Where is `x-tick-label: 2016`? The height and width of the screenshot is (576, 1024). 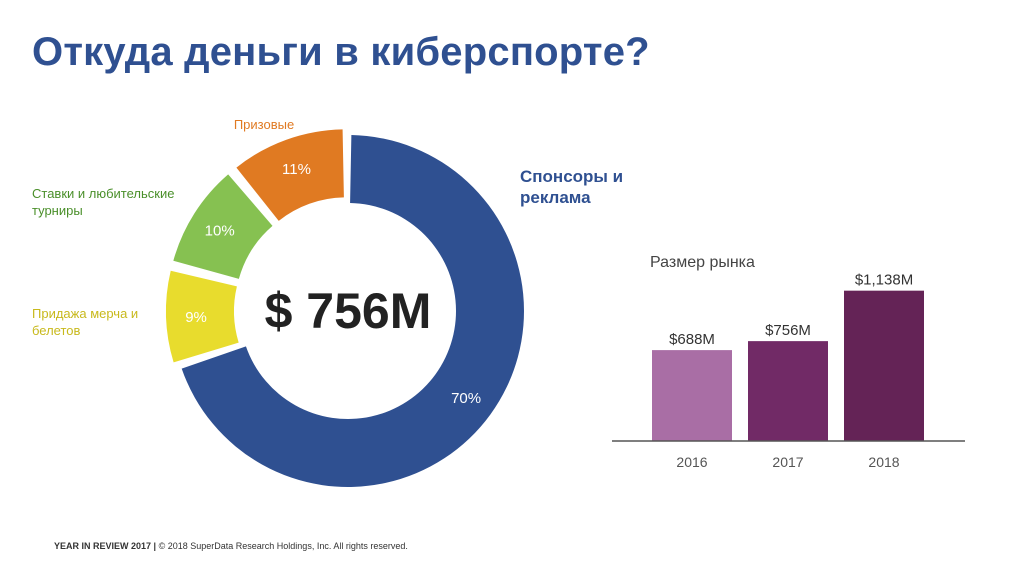 x-tick-label: 2016 is located at coordinates (691, 462).